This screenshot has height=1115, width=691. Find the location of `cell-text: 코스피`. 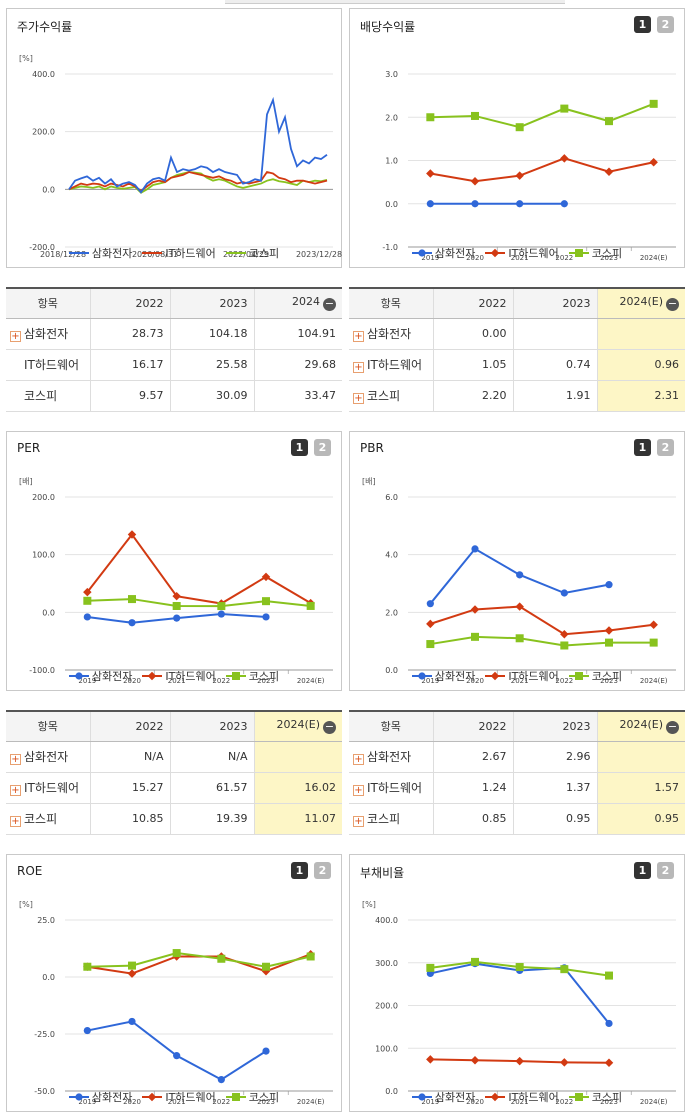

cell-text: 코스피 is located at coordinates (384, 396).